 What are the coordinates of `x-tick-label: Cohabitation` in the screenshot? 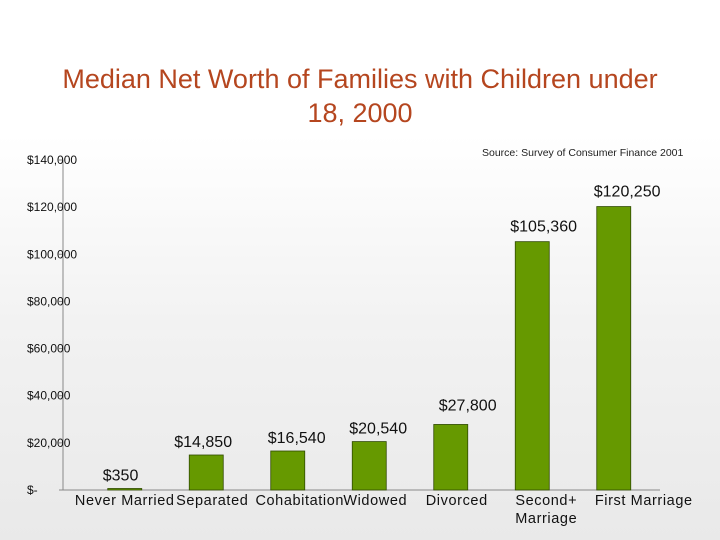 It's located at (299, 501).